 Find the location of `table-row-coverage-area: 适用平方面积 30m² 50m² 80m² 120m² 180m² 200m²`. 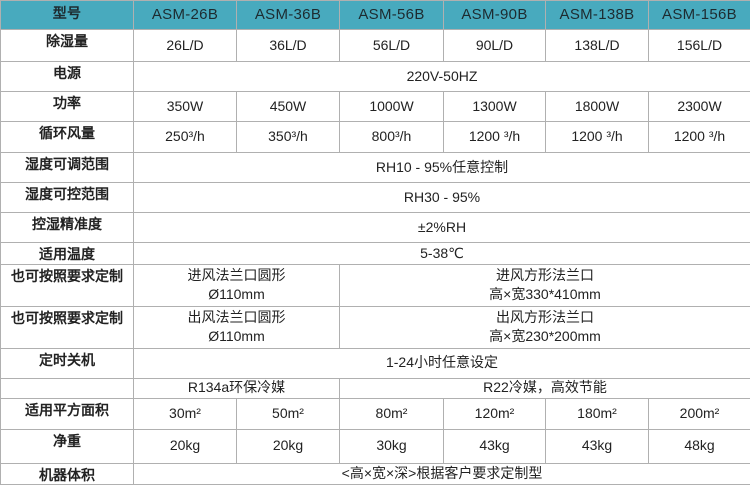

table-row-coverage-area: 适用平方面积 30m² 50m² 80m² 120m² 180m² 200m² is located at coordinates (375, 413).